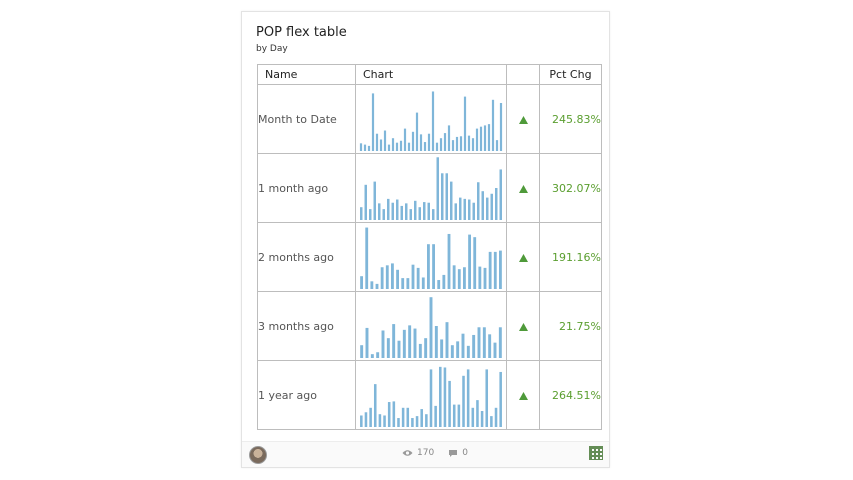 The image size is (853, 480). Describe the element at coordinates (306, 119) in the screenshot. I see `row-name: Month to Date` at that location.